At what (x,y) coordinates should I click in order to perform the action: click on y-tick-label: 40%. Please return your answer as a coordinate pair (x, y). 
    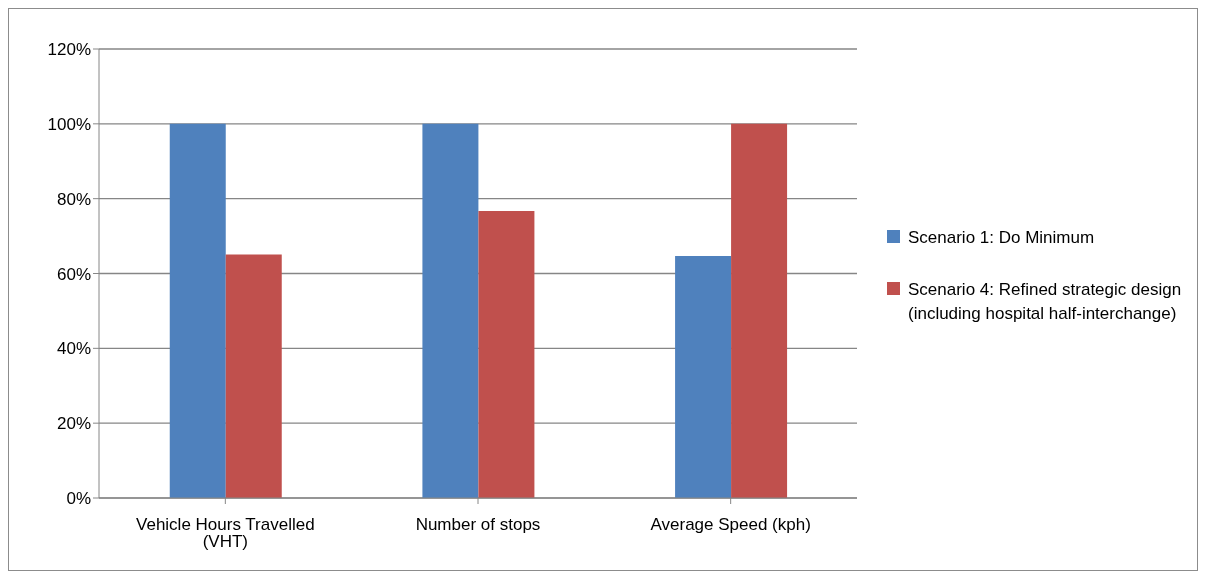
    Looking at the image, I should click on (73, 349).